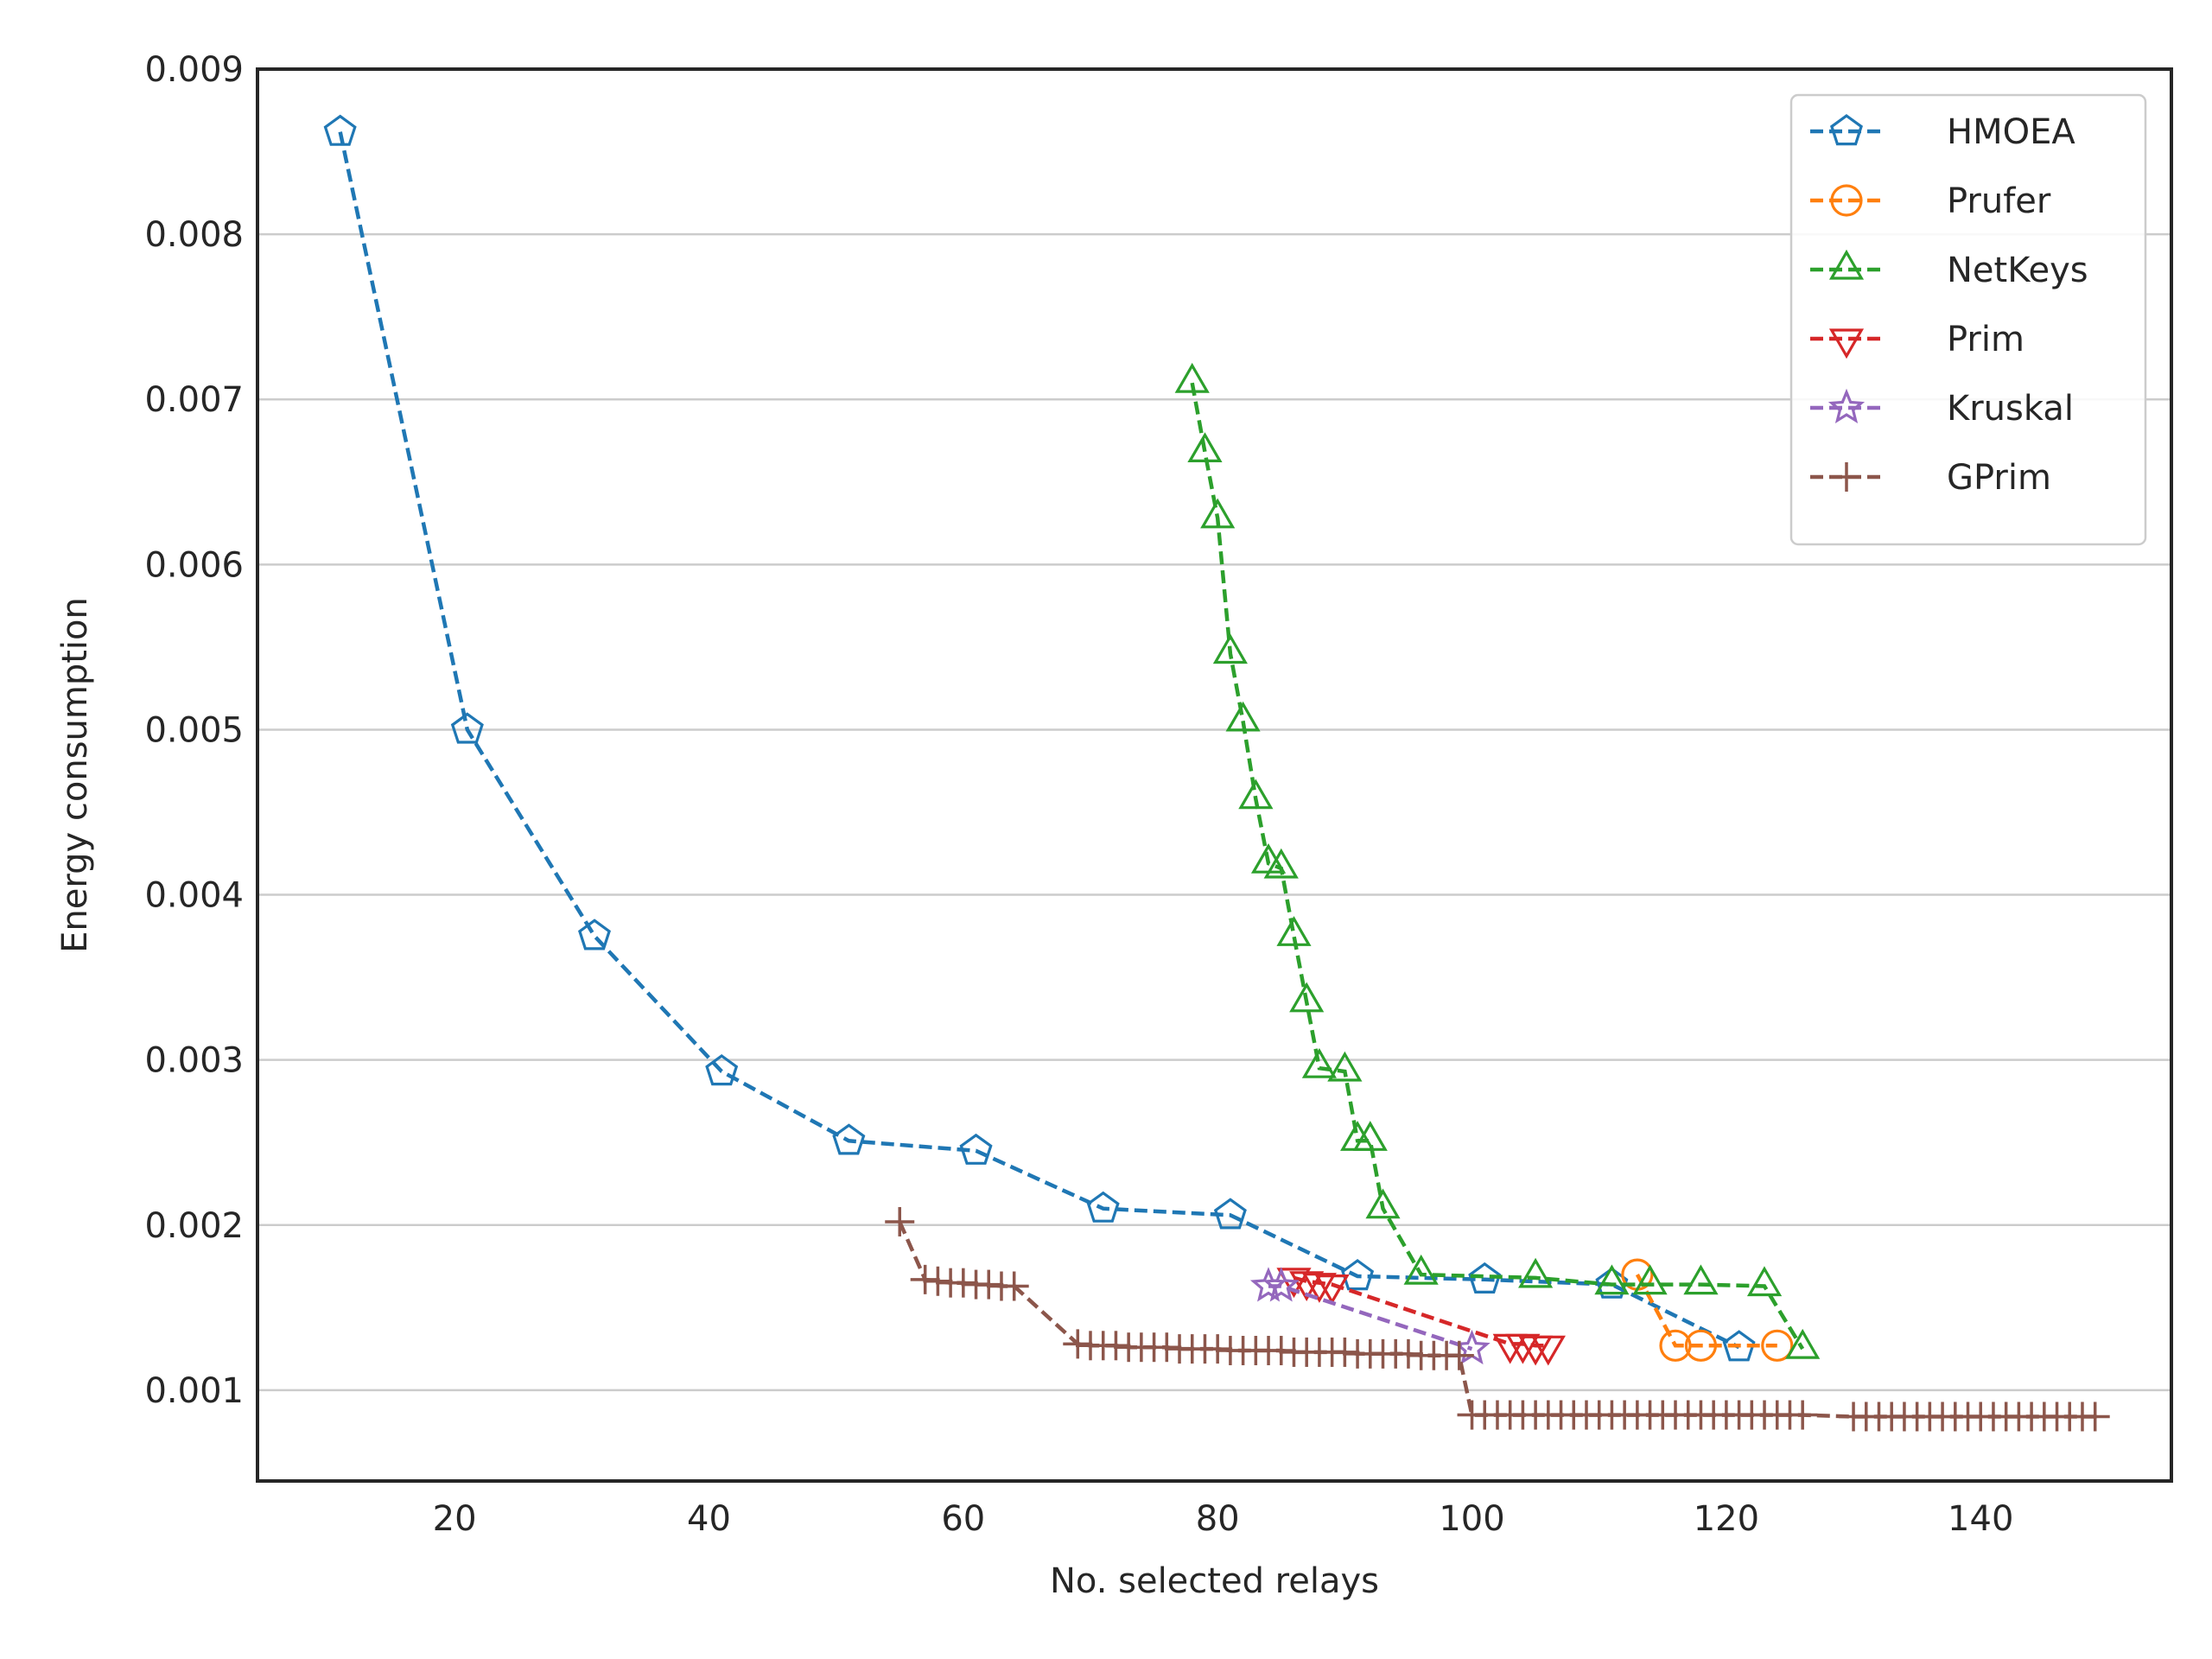 The width and height of the screenshot is (2212, 1659). I want to click on x-tick-label: 140, so click(1981, 1519).